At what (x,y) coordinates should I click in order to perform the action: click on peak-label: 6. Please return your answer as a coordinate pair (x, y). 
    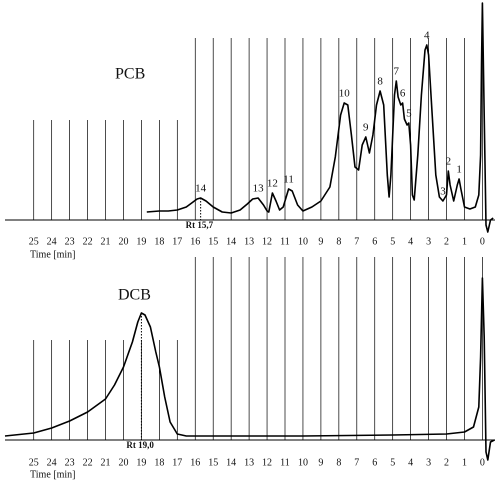
    Looking at the image, I should click on (403, 94).